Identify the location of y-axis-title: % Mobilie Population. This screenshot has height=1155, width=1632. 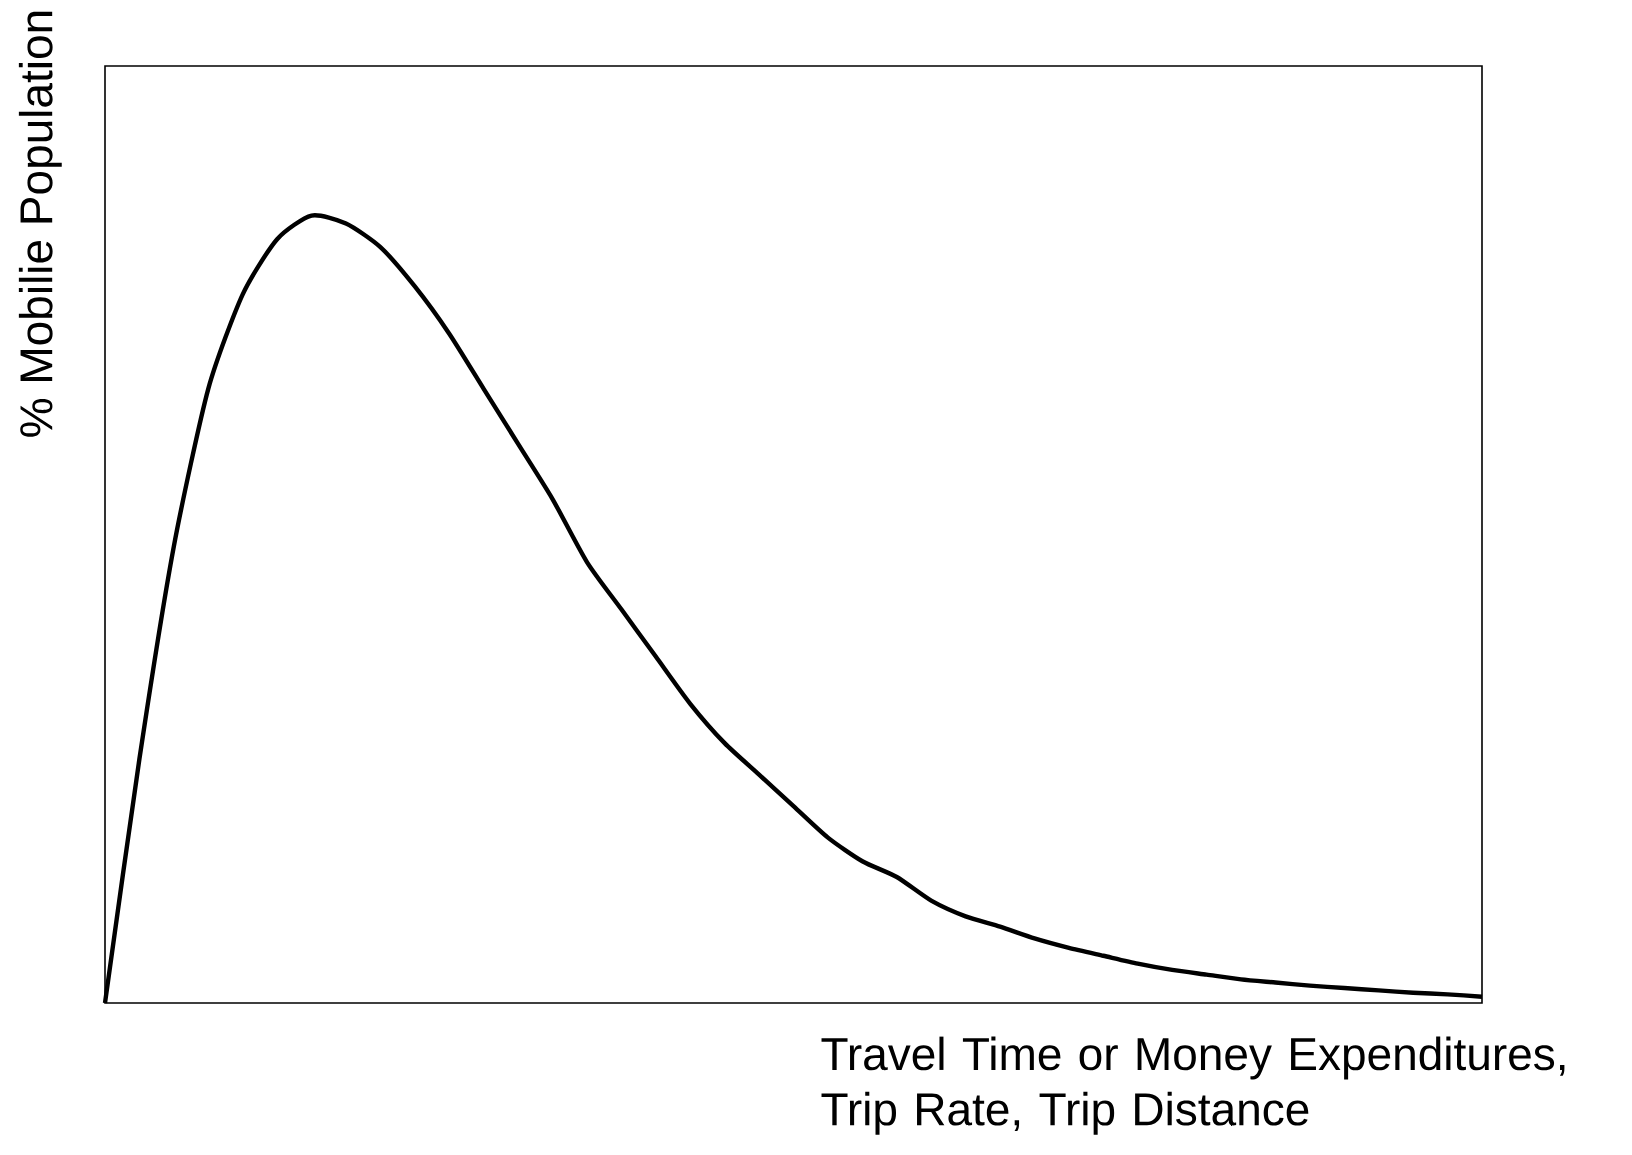
(40, 224).